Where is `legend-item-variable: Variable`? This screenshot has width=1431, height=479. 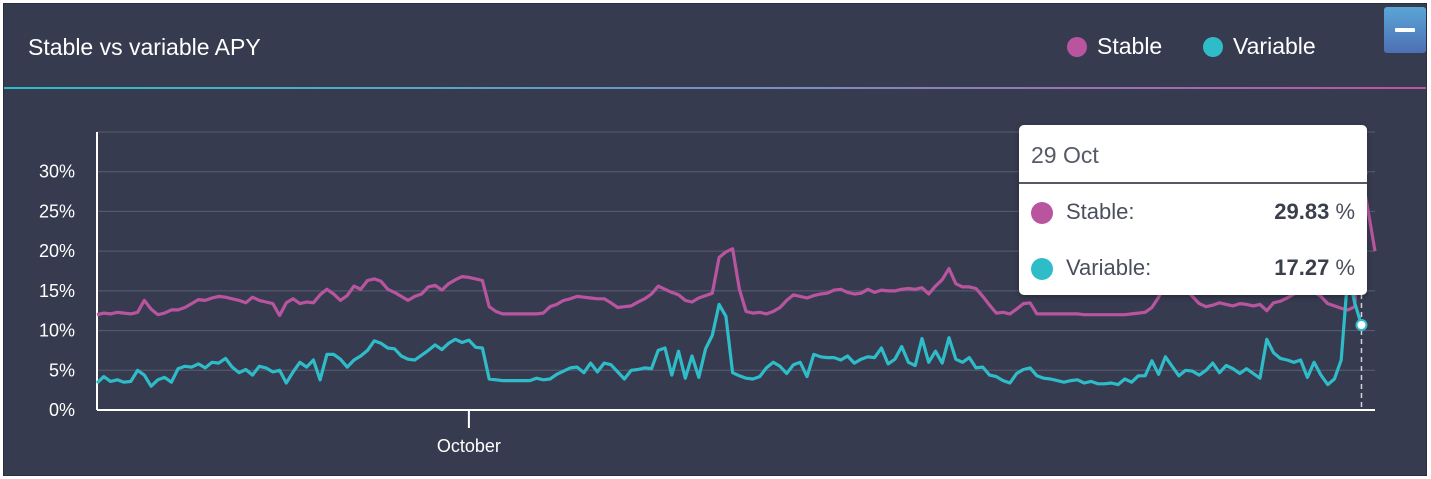 legend-item-variable: Variable is located at coordinates (1259, 46).